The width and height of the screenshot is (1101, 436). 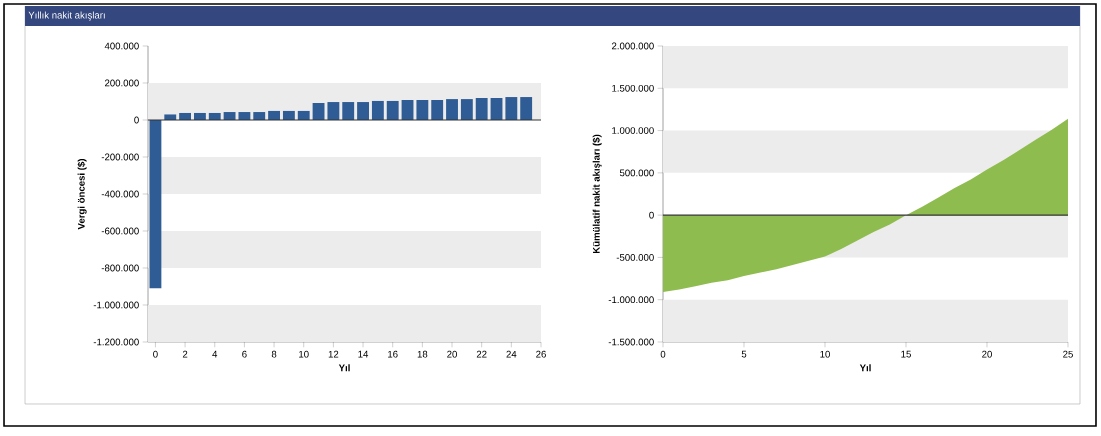 I want to click on y-tick-label: -1.200.000, so click(x=116, y=342).